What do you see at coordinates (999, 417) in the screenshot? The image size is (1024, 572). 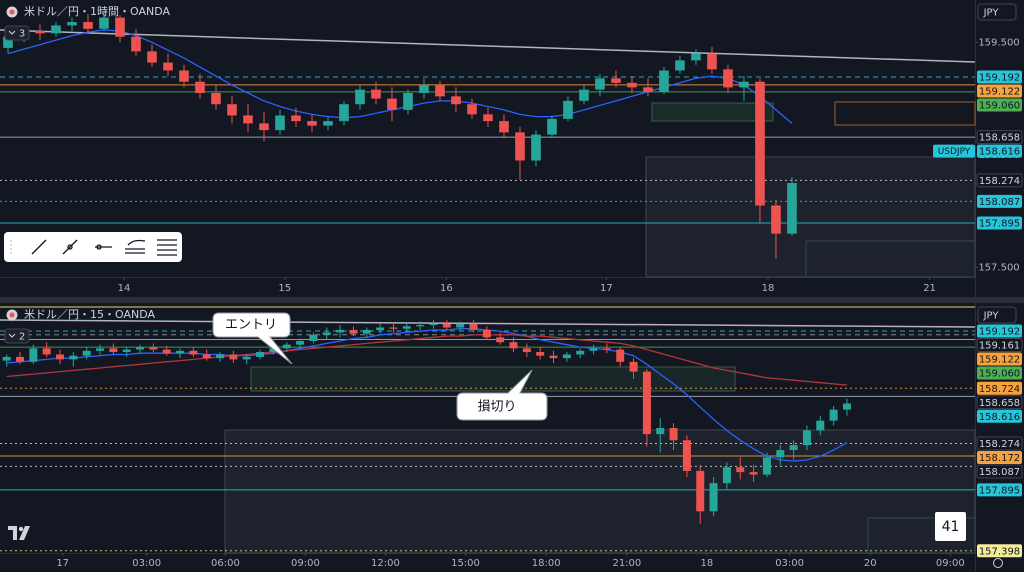 I see `price-label: 158.616` at bounding box center [999, 417].